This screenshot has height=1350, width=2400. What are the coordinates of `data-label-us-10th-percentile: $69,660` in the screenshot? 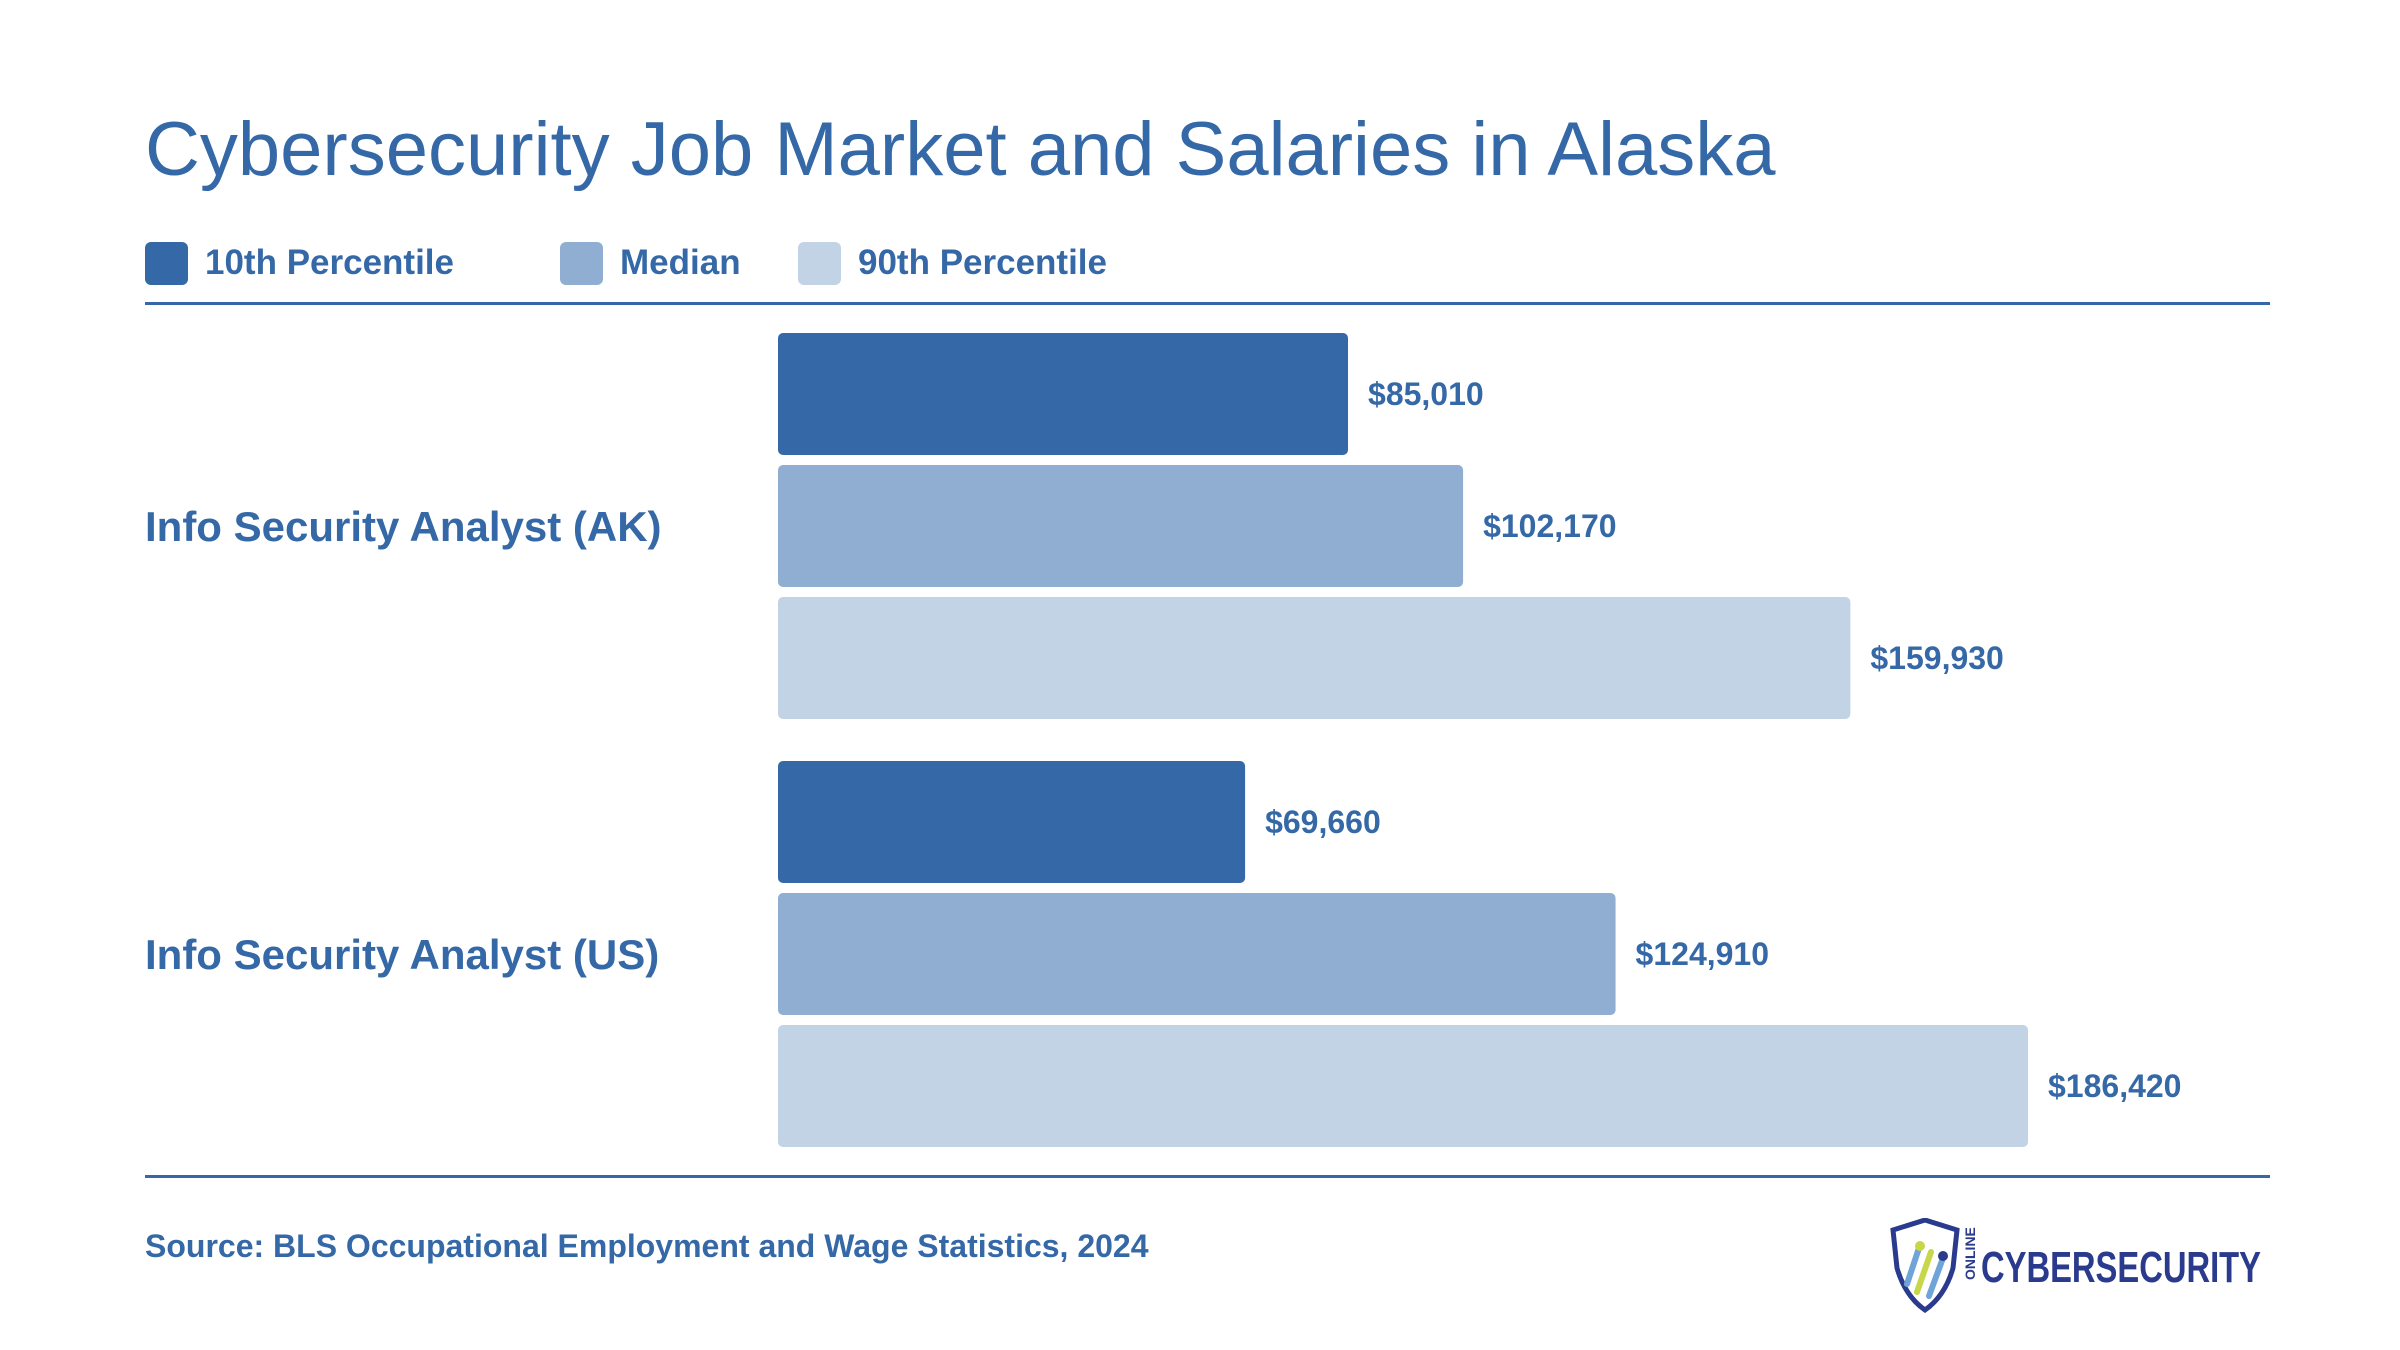 It's located at (1323, 822).